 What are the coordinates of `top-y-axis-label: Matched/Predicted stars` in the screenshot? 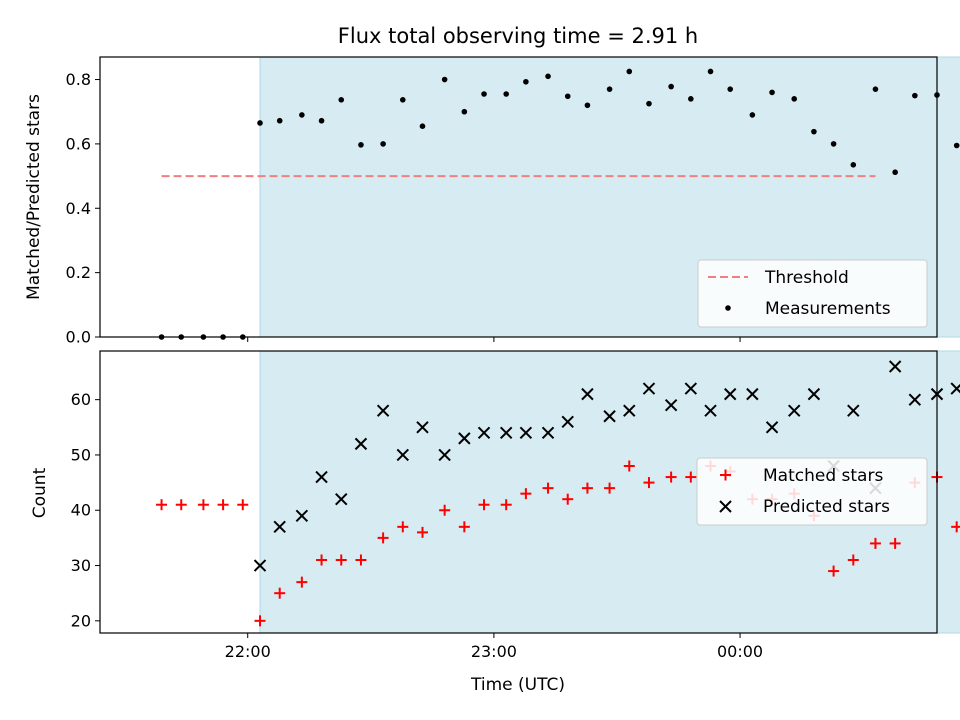 It's located at (34, 197).